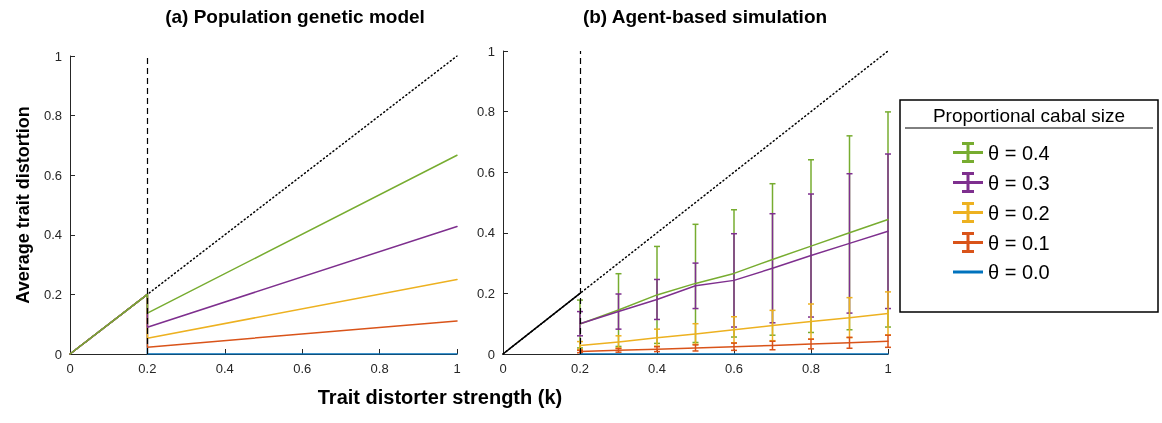 Image resolution: width=1162 pixels, height=423 pixels. Describe the element at coordinates (440, 397) in the screenshot. I see `x-axis-title: Trait distorter strength (k)` at that location.